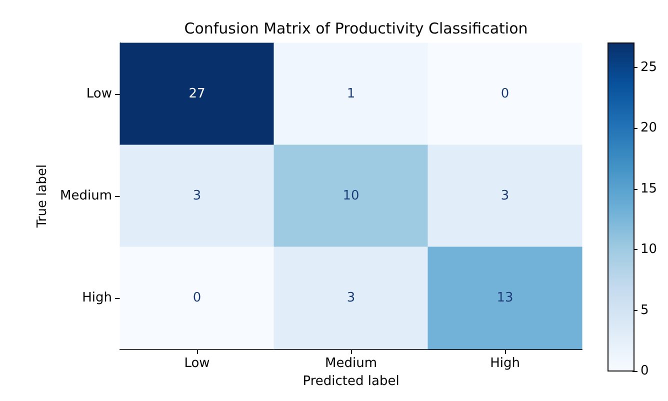  What do you see at coordinates (351, 363) in the screenshot?
I see `x-tick-label: Medium` at bounding box center [351, 363].